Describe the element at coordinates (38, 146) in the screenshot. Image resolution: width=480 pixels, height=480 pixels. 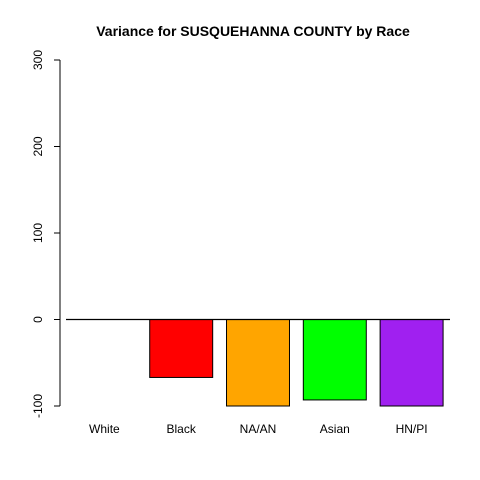
I see `y-tick-label: 200` at that location.